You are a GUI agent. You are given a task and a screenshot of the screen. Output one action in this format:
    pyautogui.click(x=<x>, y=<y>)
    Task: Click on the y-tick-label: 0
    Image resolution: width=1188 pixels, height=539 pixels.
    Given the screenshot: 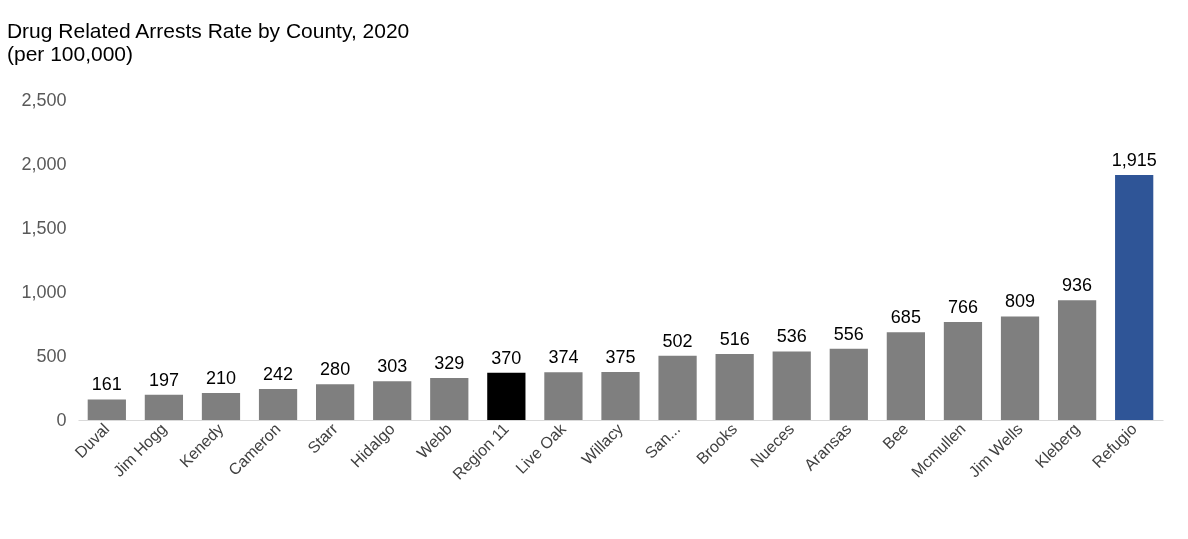 What is the action you would take?
    pyautogui.click(x=61, y=419)
    